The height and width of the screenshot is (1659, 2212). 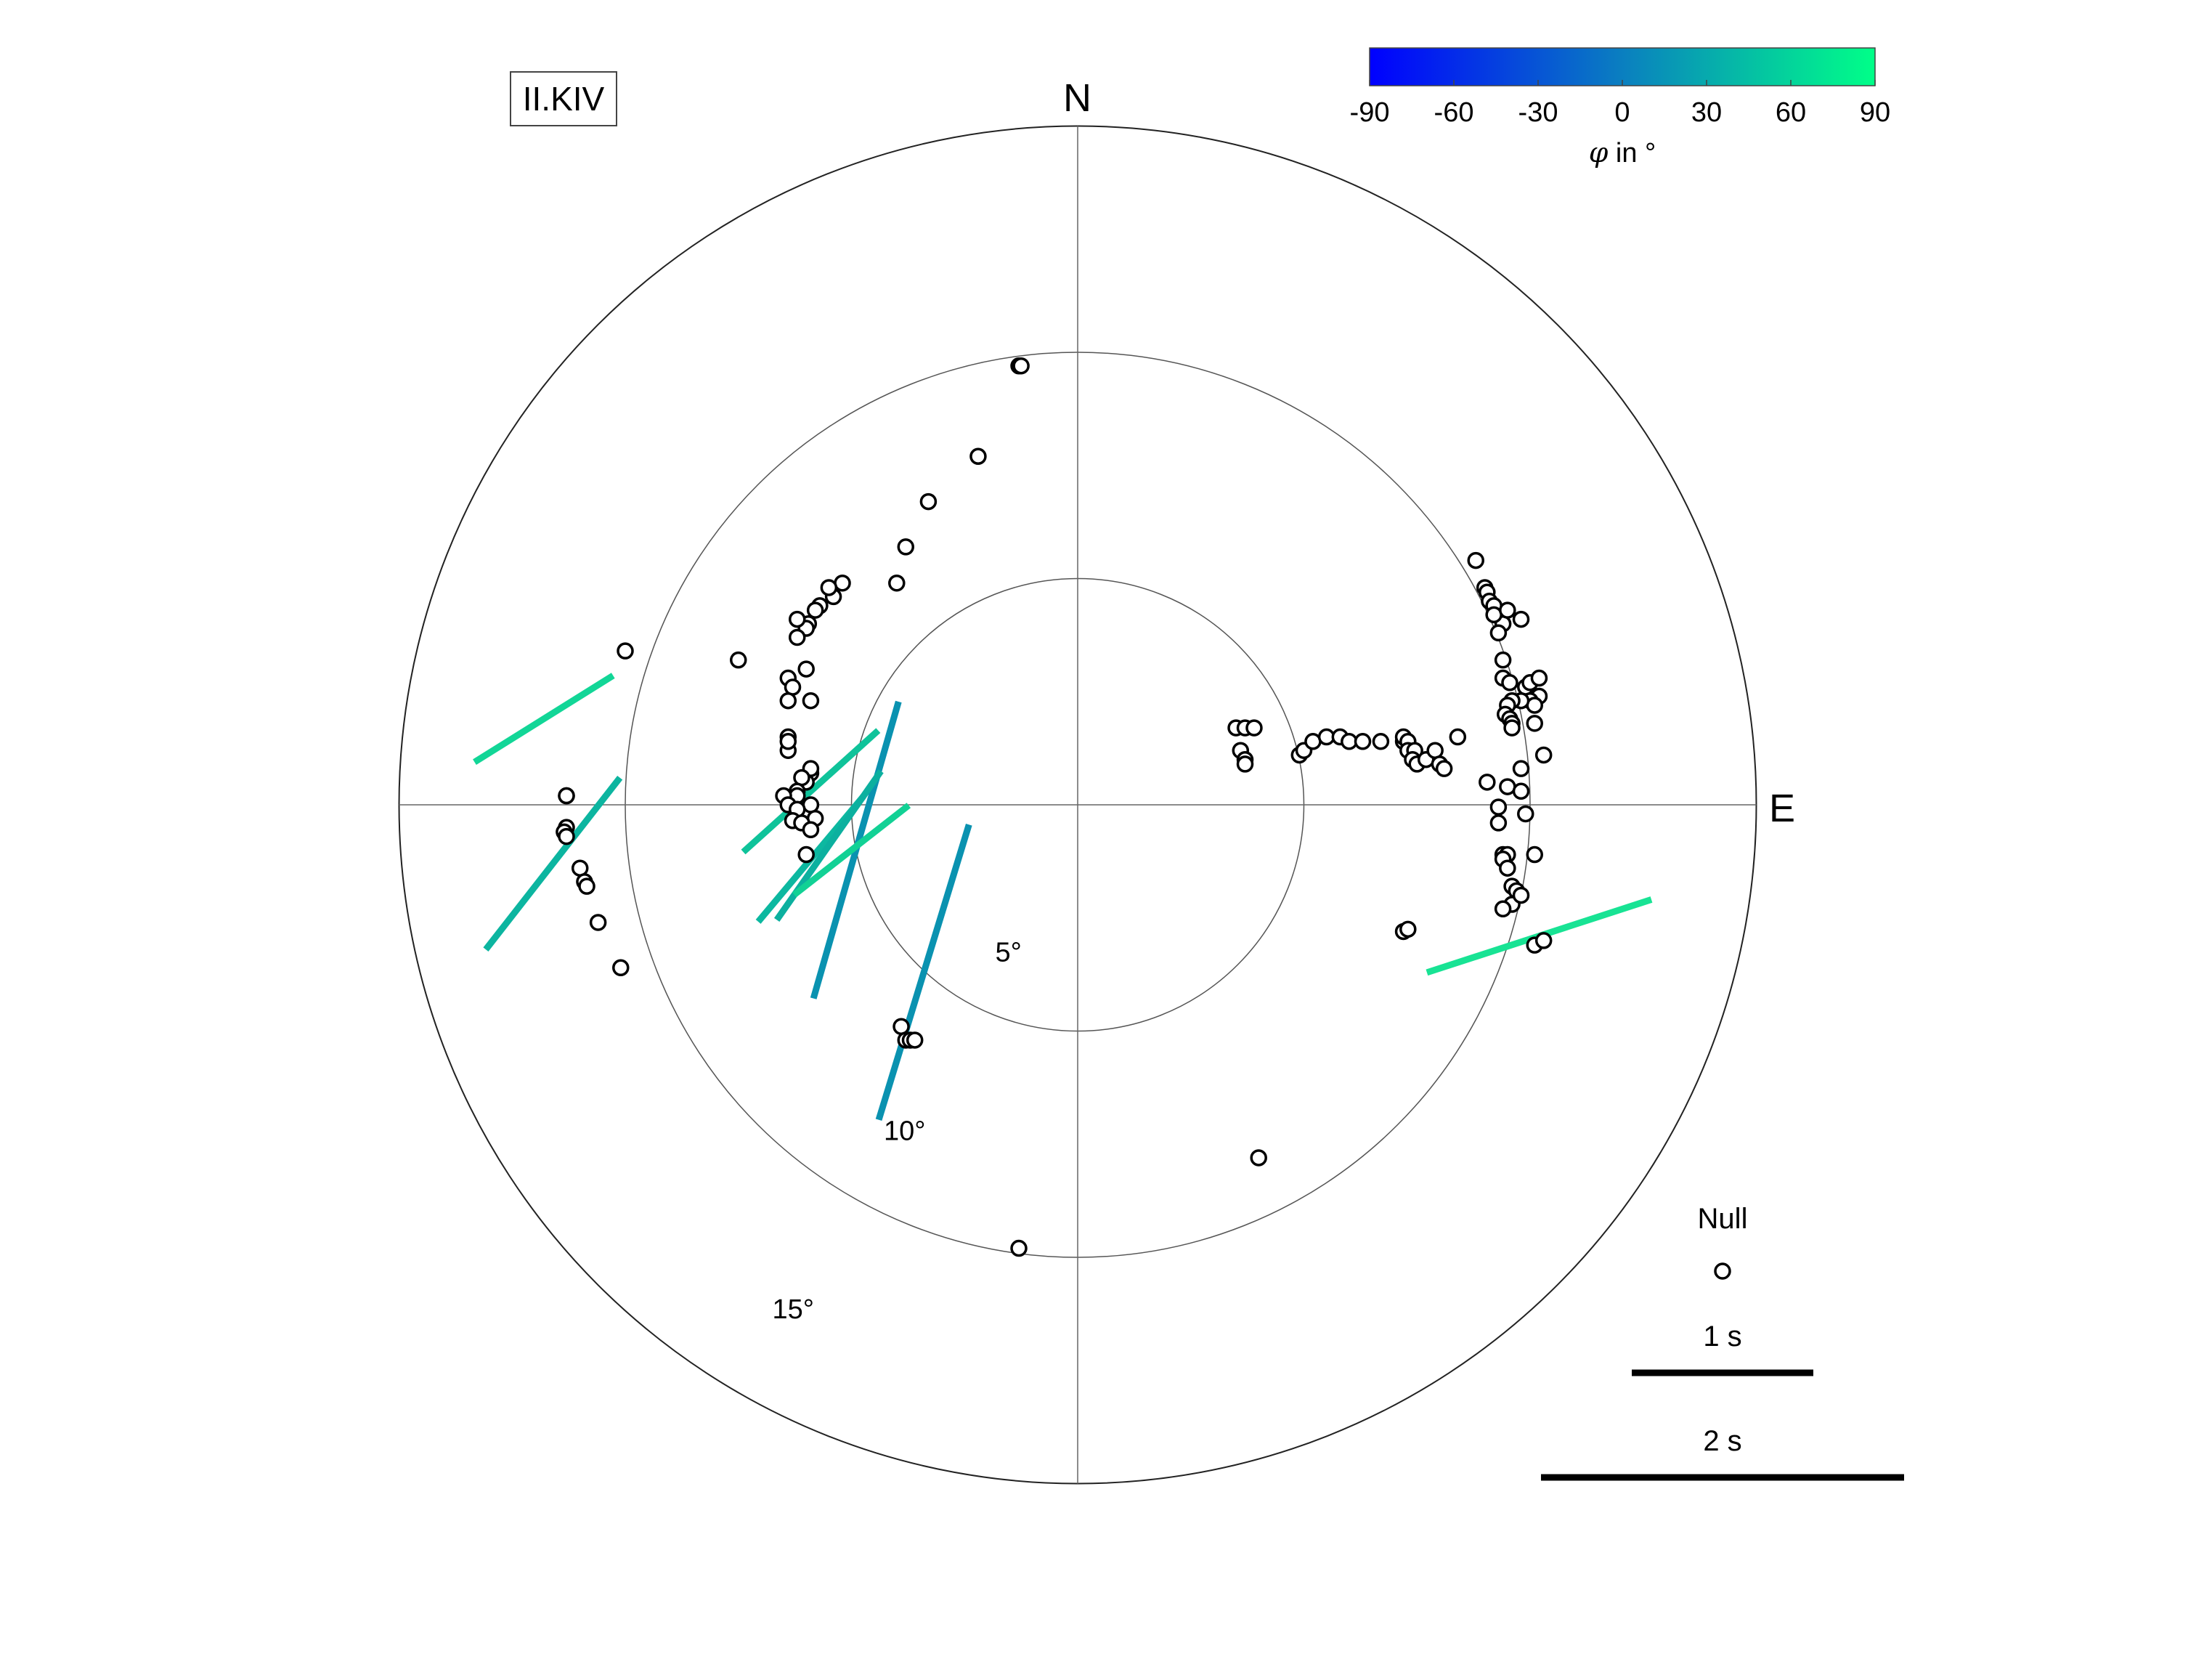 What do you see at coordinates (1636, 153) in the screenshot?
I see `colorbar-unit: in °` at bounding box center [1636, 153].